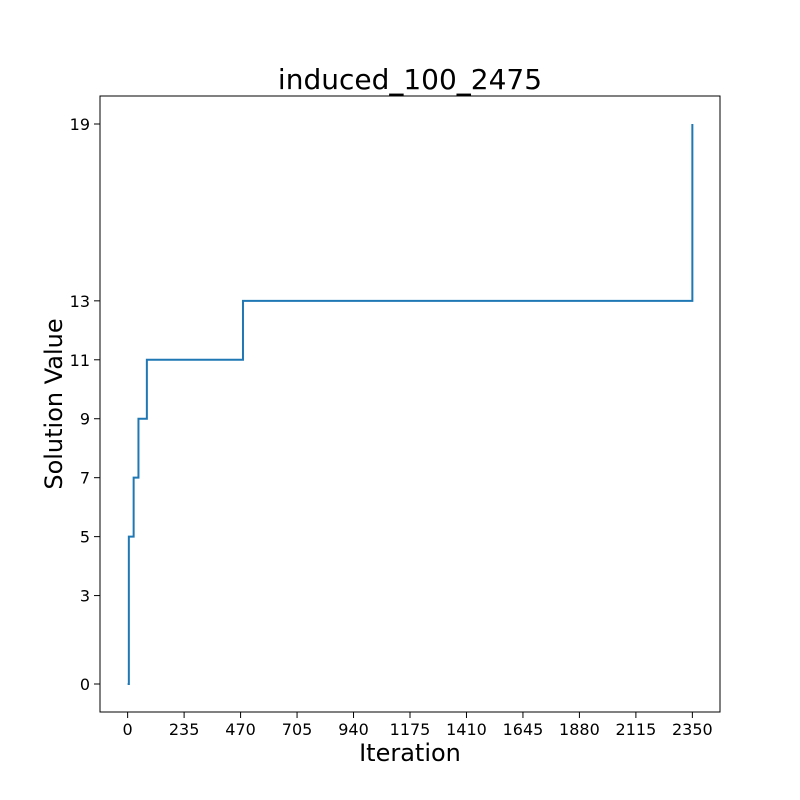 This screenshot has width=800, height=800. What do you see at coordinates (579, 729) in the screenshot?
I see `x-tick-label: 1880` at bounding box center [579, 729].